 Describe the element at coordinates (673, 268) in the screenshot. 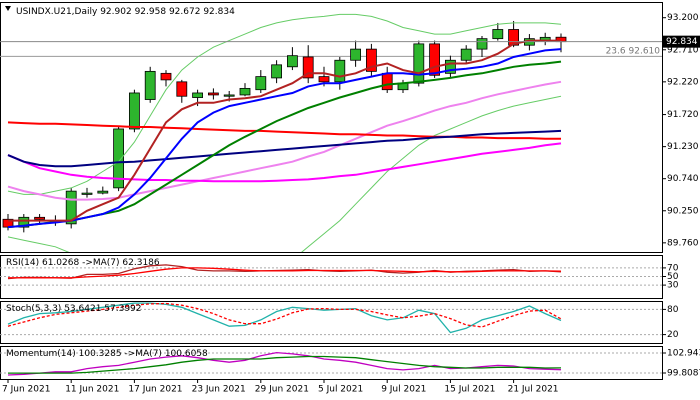

I see `y-tick-label: 70` at that location.